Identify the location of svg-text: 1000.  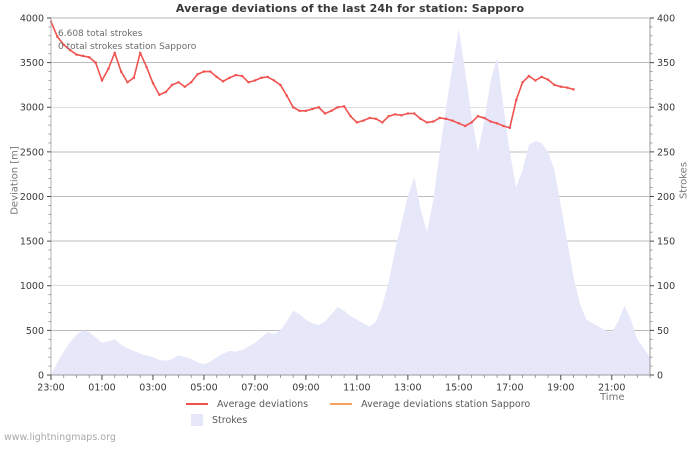
(32, 286).